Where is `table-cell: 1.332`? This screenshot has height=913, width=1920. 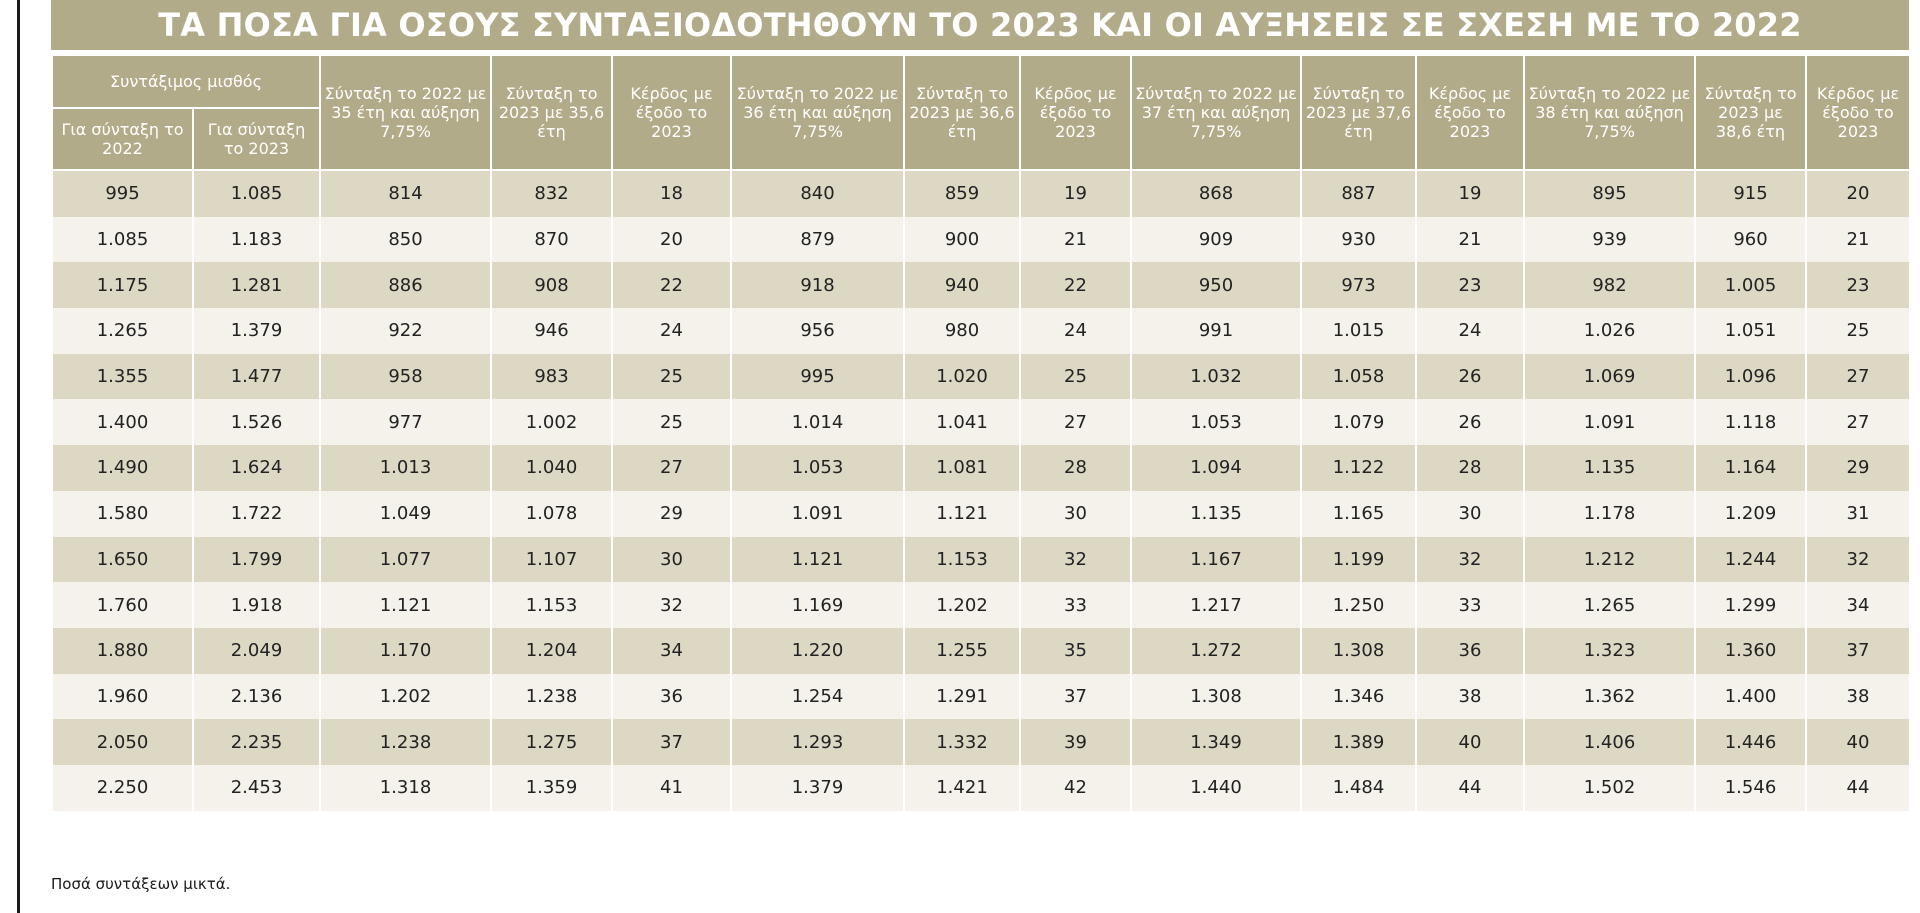 table-cell: 1.332 is located at coordinates (962, 742).